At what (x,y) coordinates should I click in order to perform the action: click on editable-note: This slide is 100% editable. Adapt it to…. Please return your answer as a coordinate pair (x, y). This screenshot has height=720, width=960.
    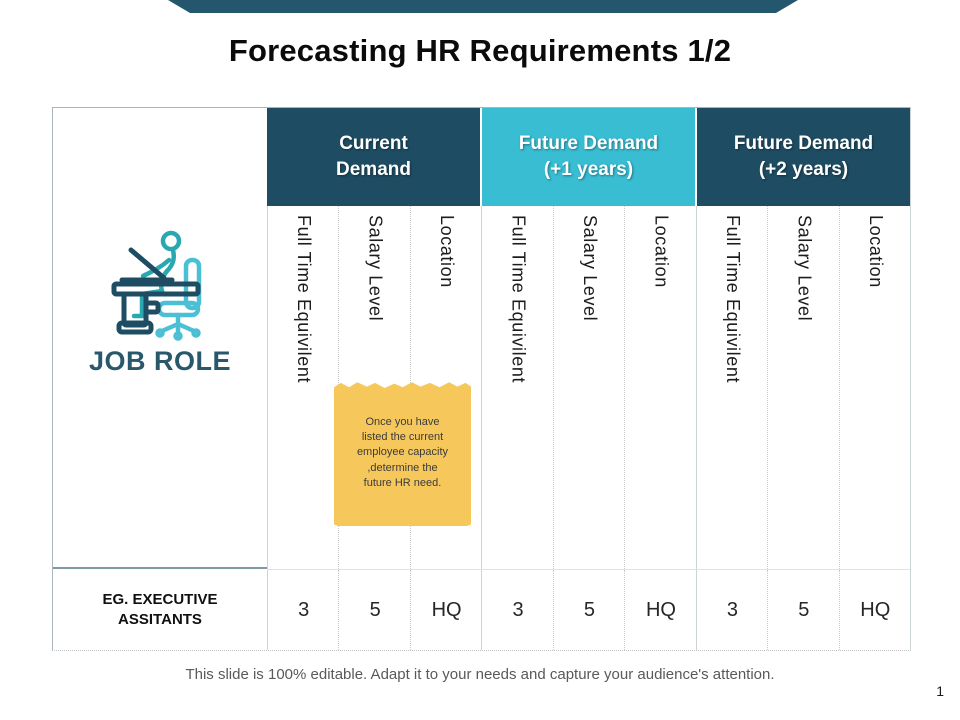
    Looking at the image, I should click on (480, 674).